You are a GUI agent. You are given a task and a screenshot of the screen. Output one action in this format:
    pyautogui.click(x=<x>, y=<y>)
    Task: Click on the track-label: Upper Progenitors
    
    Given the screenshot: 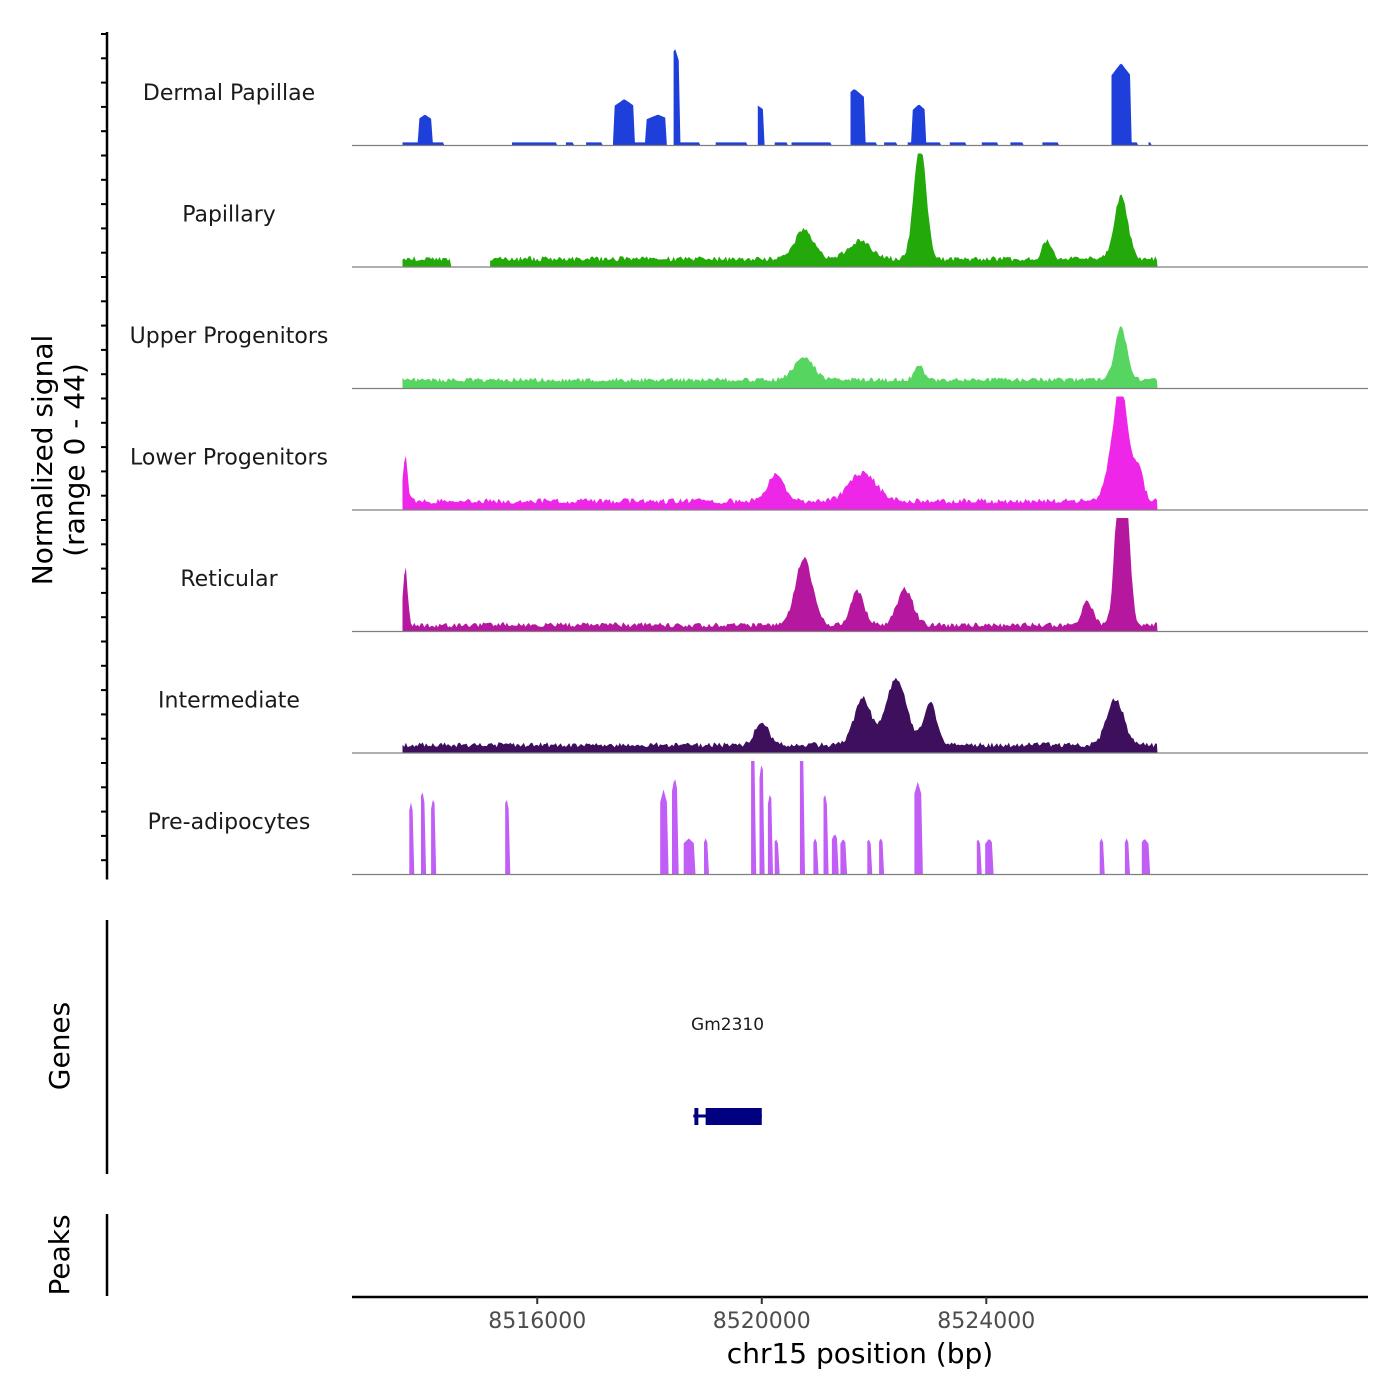 What is the action you would take?
    pyautogui.click(x=229, y=336)
    